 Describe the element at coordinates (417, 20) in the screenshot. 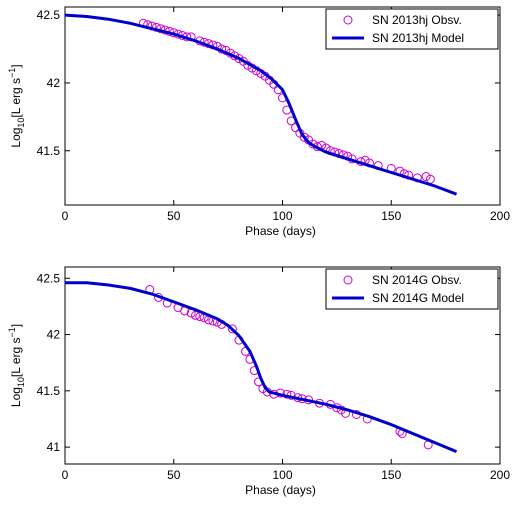

I see `legend-label: SN 2013hj Obsv.` at that location.